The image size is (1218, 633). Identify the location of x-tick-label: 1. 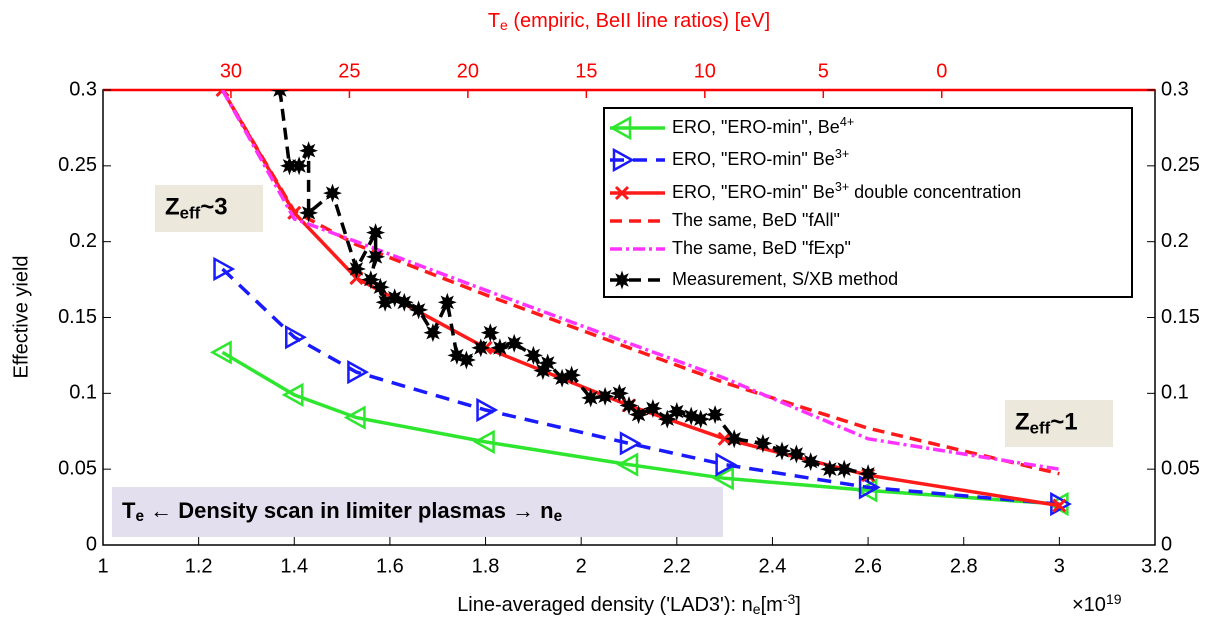
(102, 566).